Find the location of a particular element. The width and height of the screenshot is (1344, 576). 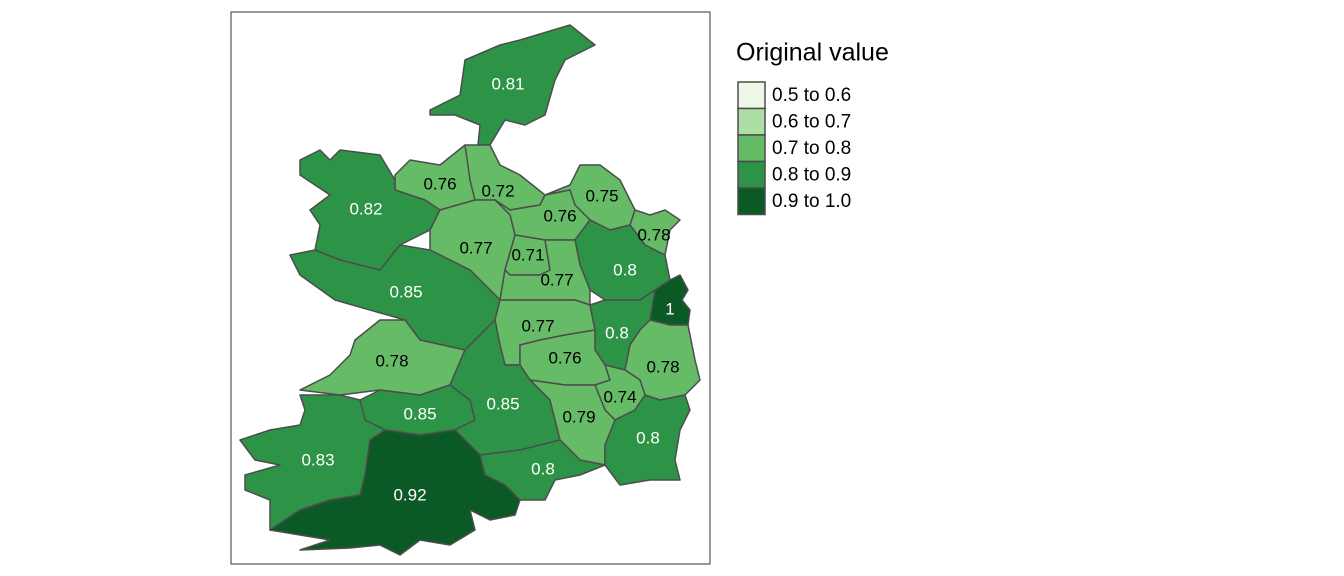

legend-label: 0.8 to 0.9 is located at coordinates (811, 175).